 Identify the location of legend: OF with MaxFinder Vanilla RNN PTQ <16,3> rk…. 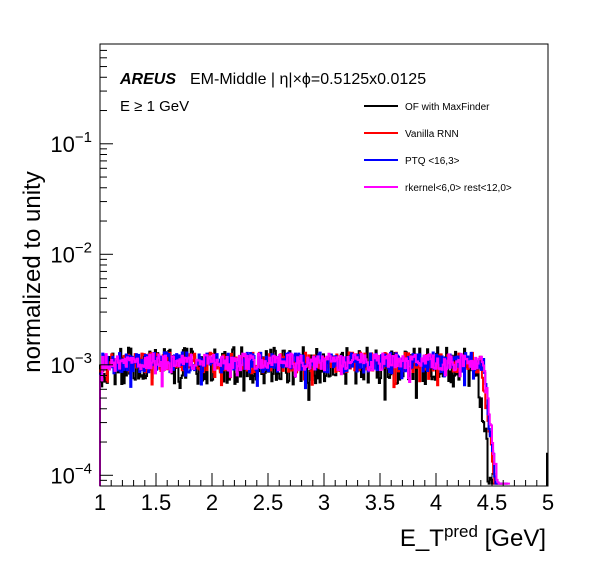
(453, 147).